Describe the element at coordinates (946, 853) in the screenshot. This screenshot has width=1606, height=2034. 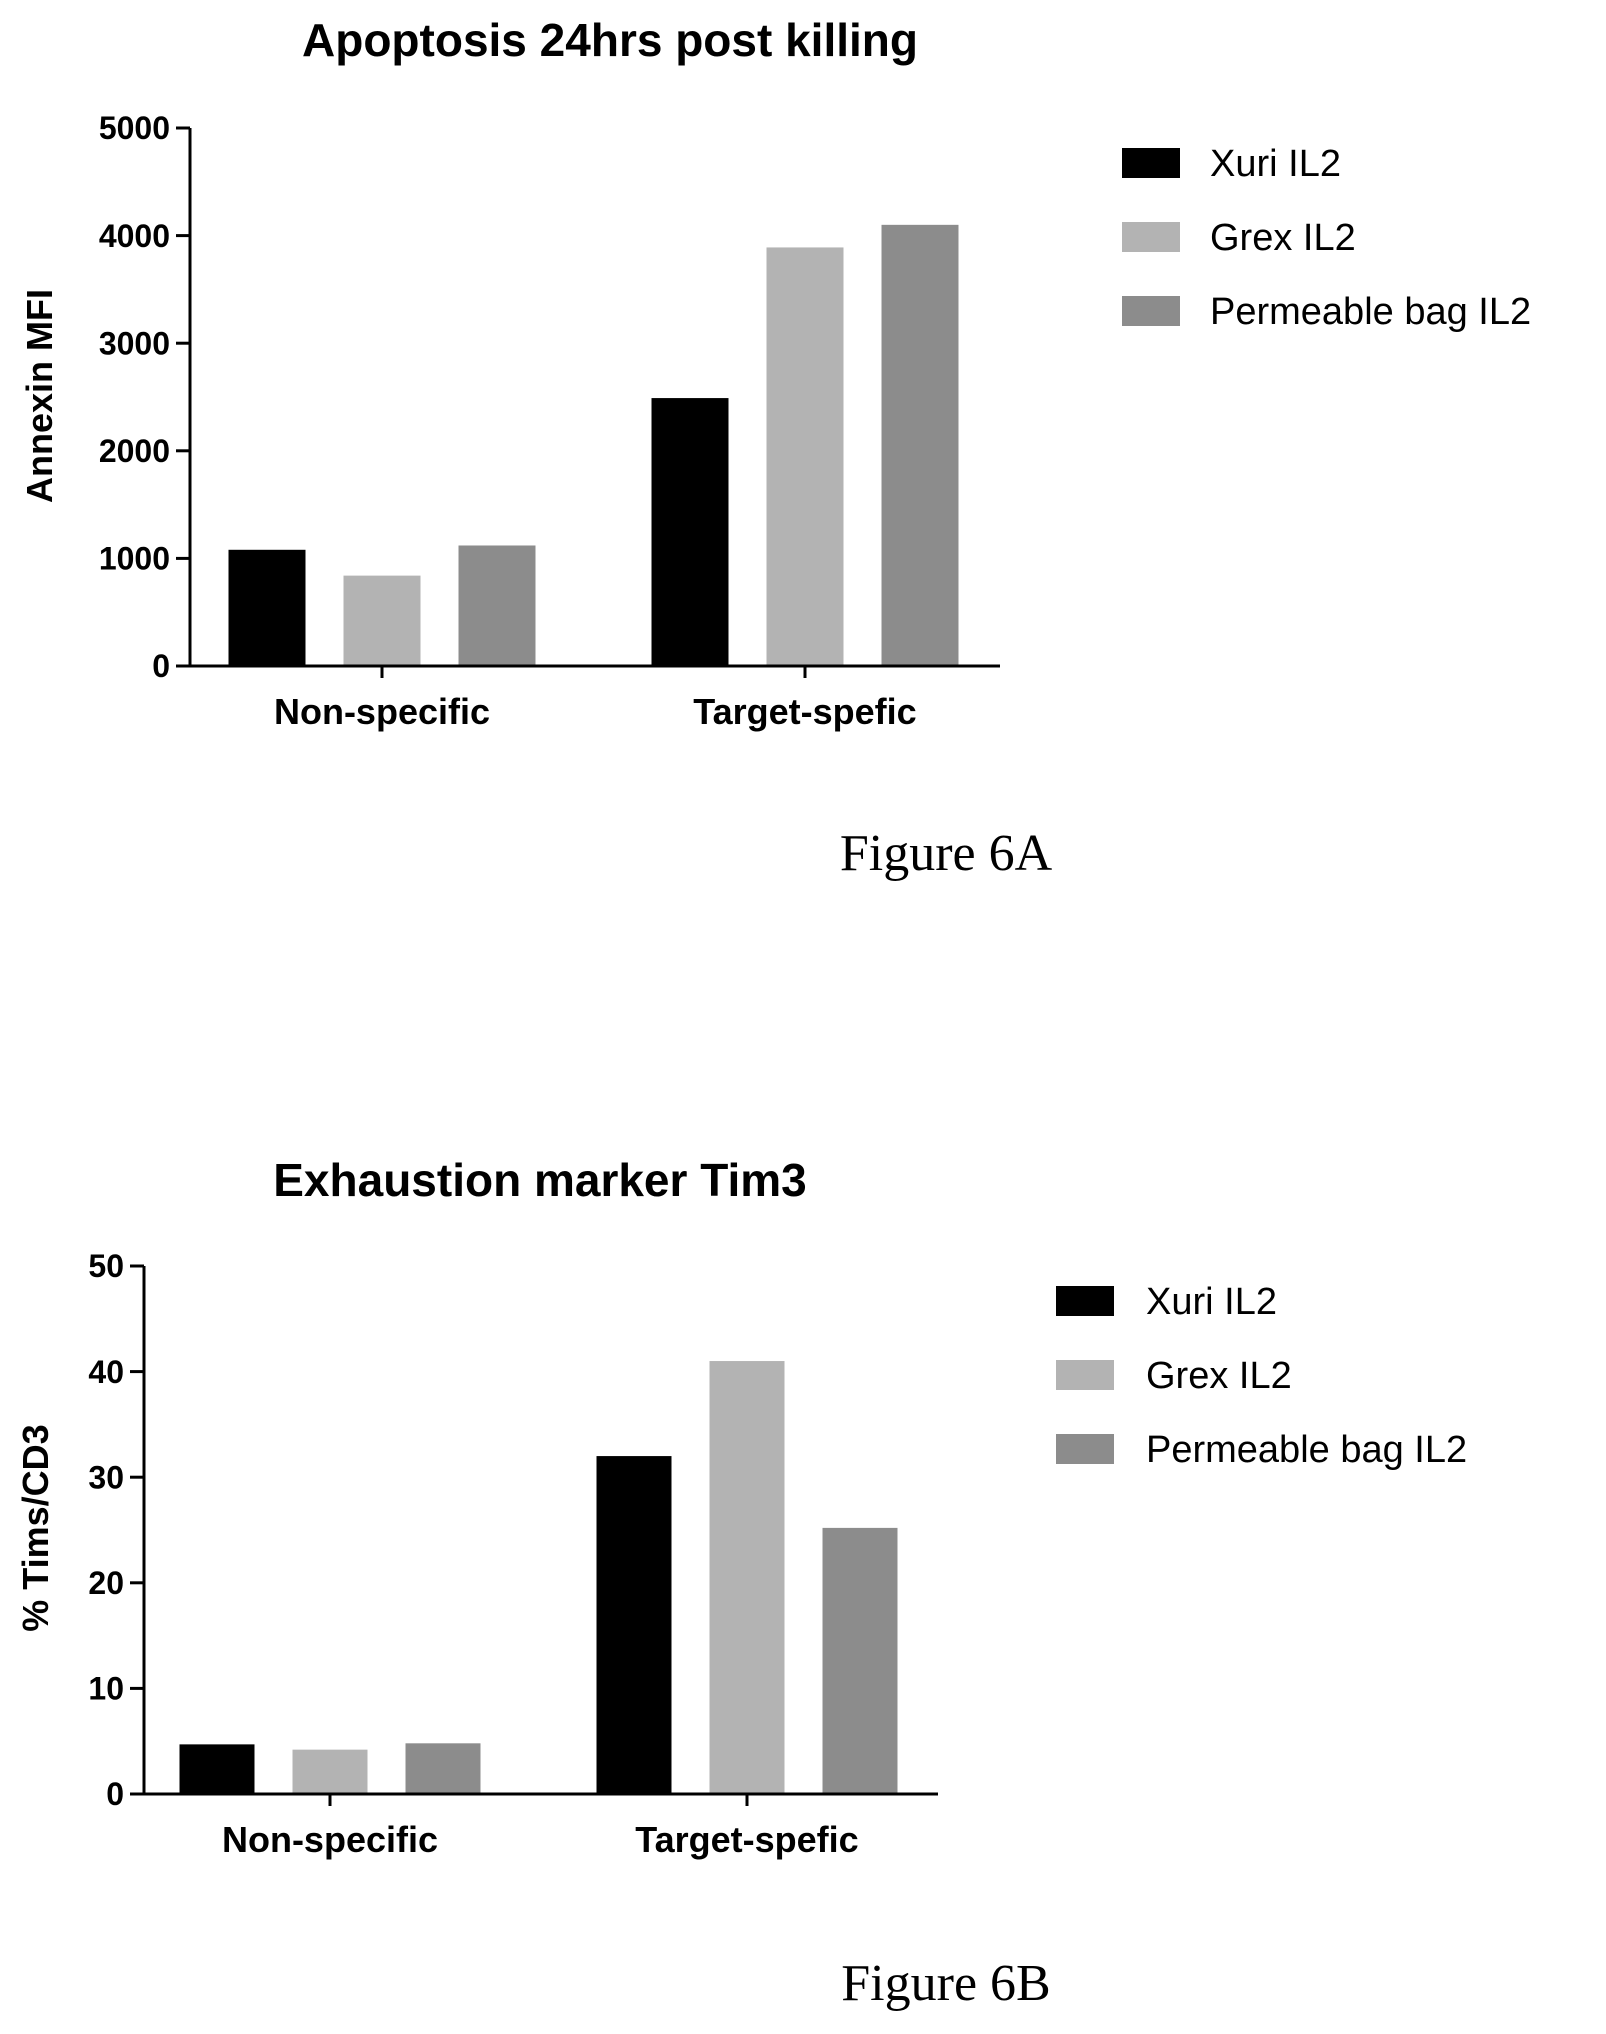
I see `figure-caption: Figure 6A` at that location.